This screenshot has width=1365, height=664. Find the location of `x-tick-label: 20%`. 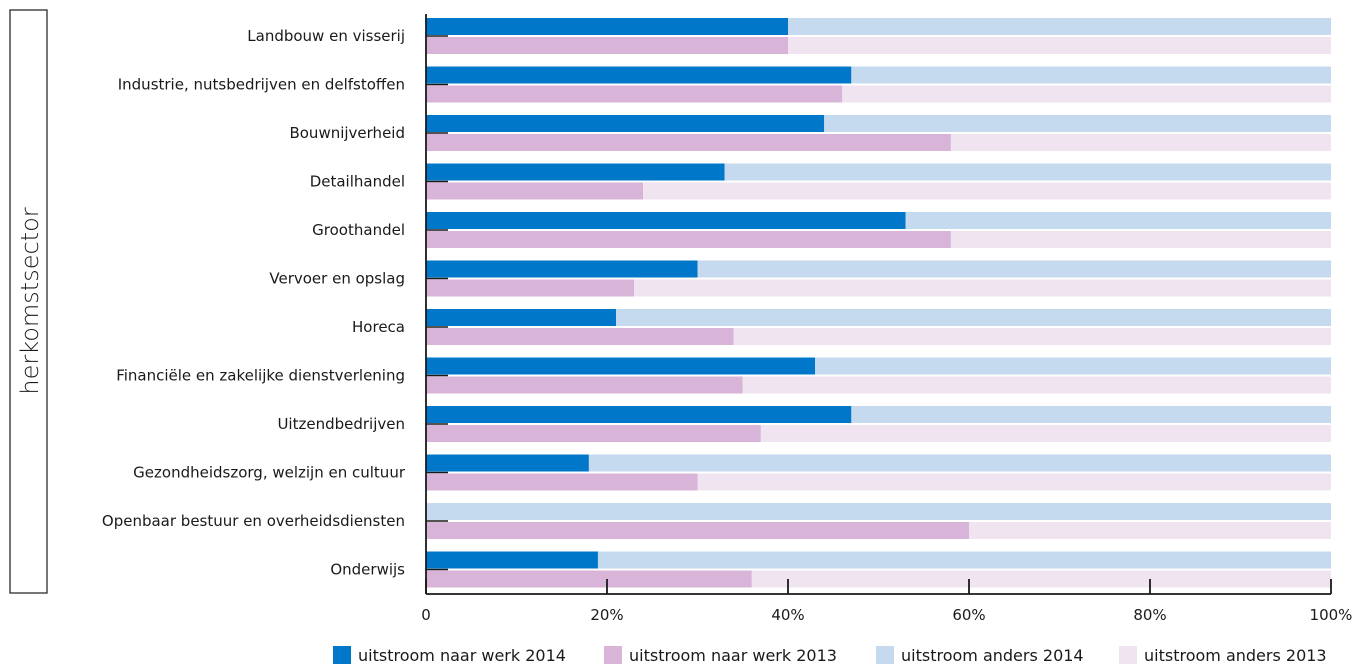

x-tick-label: 20% is located at coordinates (606, 615).